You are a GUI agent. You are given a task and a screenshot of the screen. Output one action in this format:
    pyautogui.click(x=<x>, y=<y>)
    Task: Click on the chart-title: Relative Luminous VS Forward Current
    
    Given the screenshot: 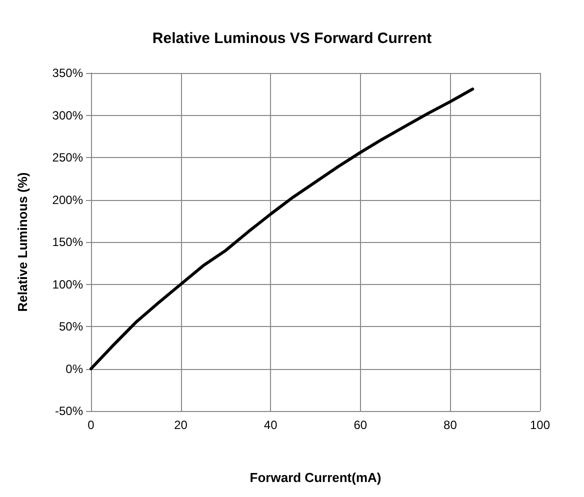 What is the action you would take?
    pyautogui.click(x=292, y=38)
    